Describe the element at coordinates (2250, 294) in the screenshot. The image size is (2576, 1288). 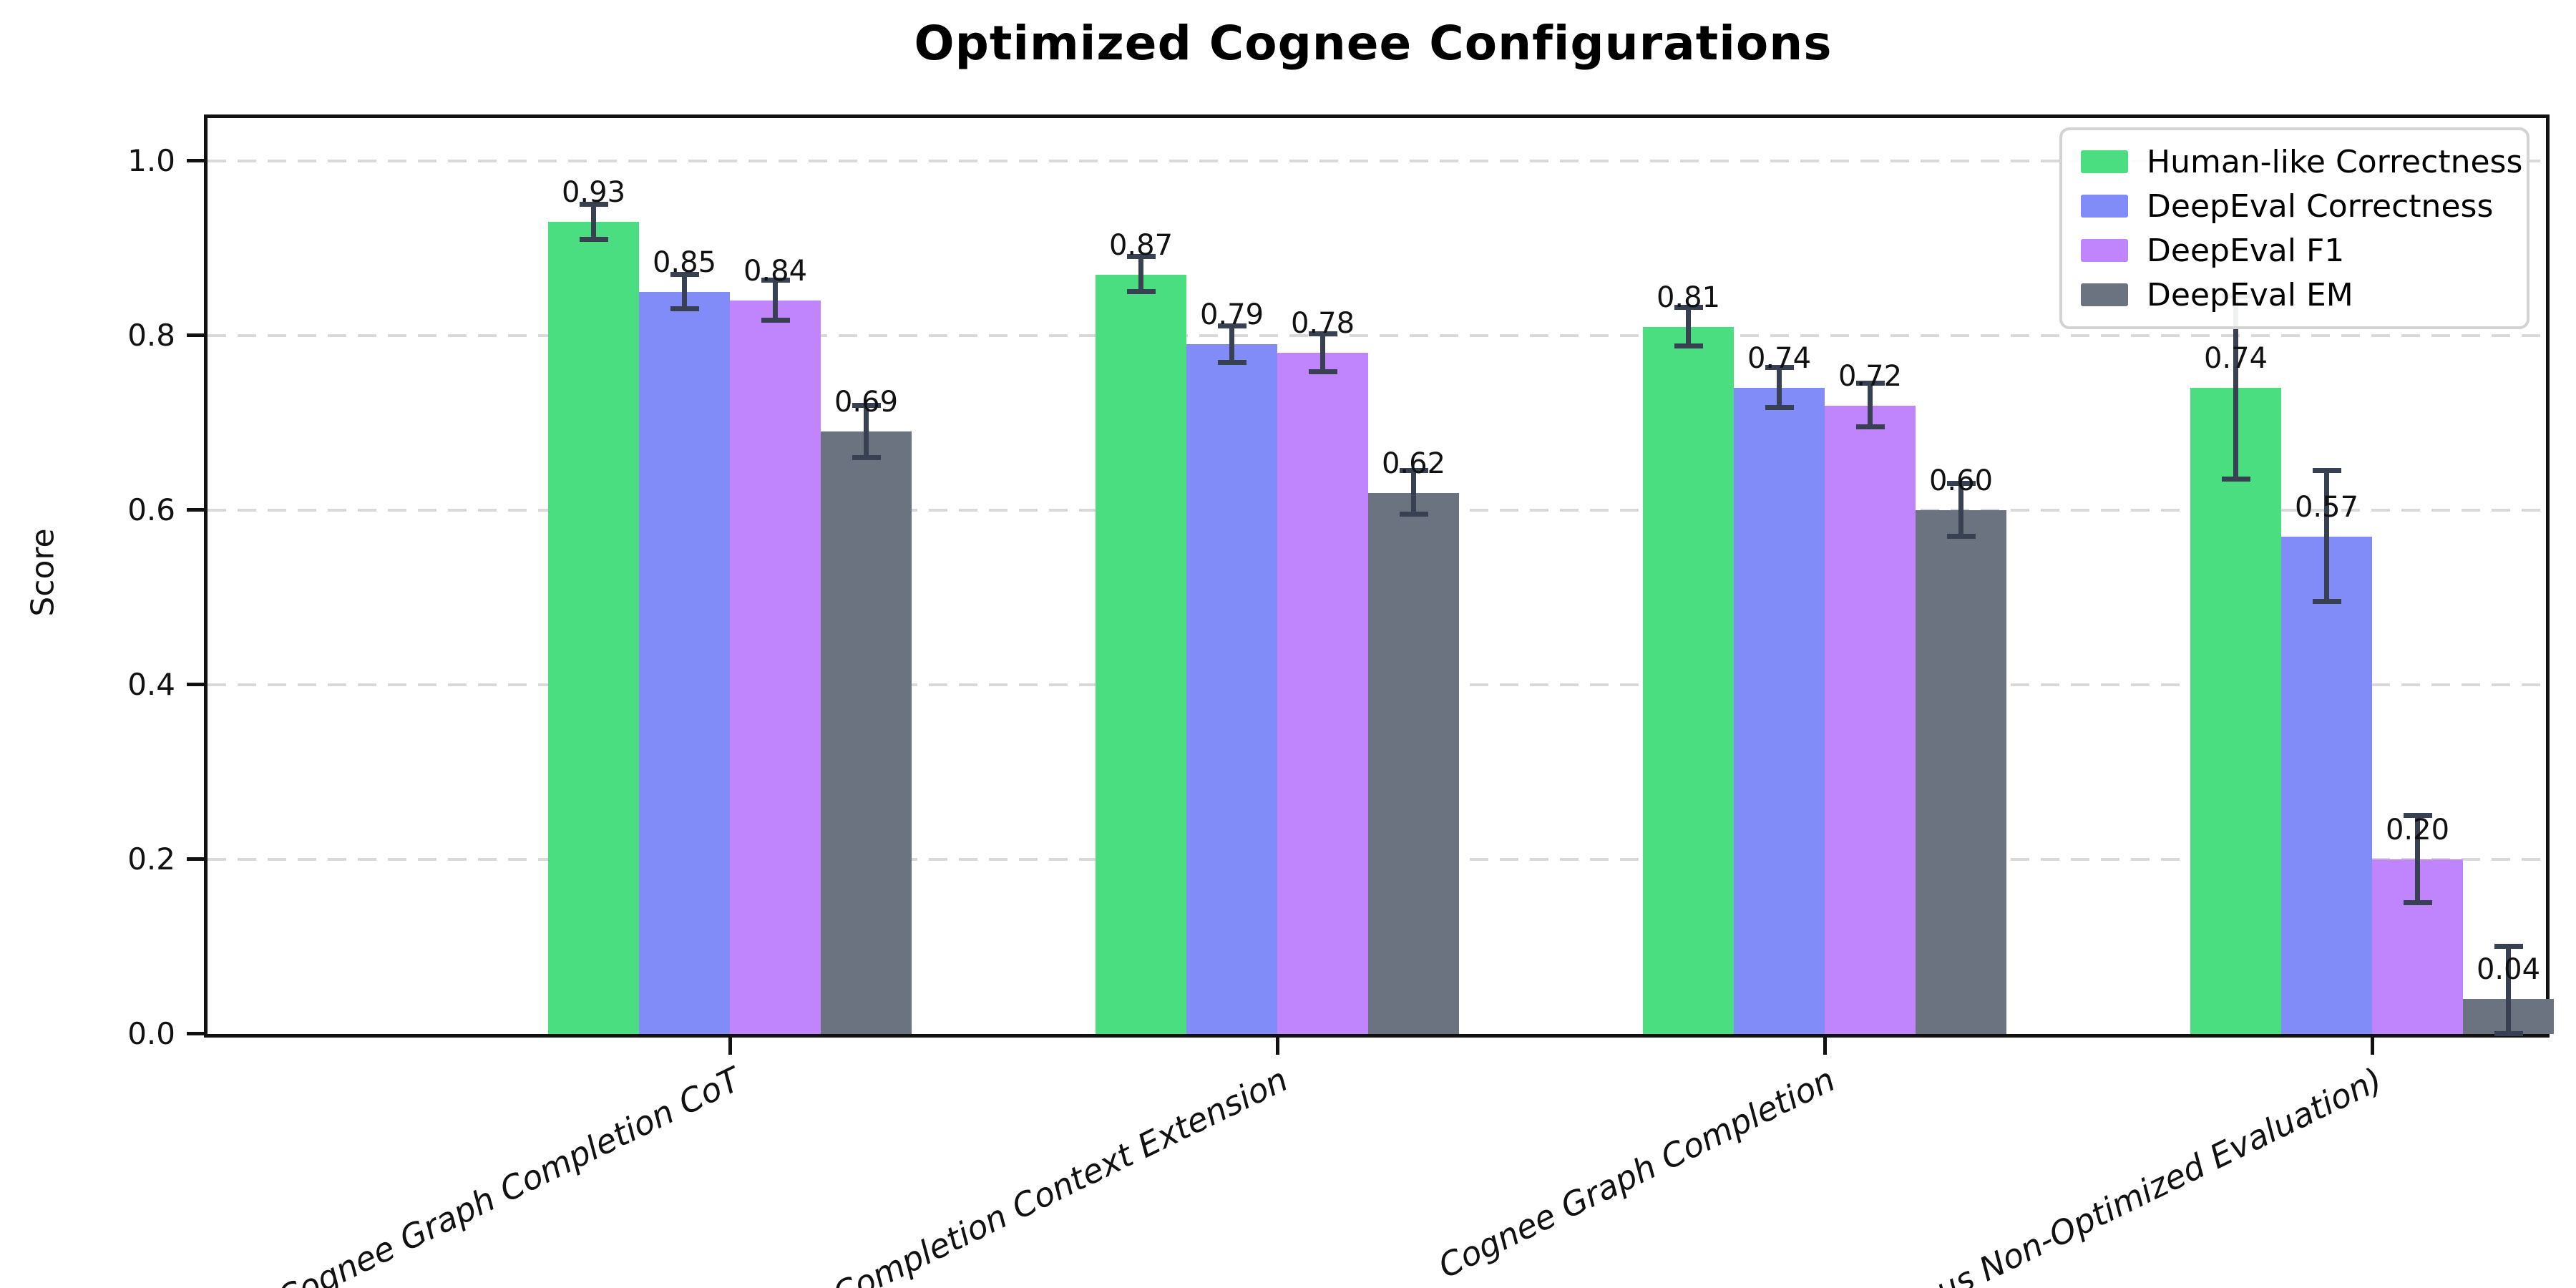
I see `legend-label: DeepEval EM` at that location.